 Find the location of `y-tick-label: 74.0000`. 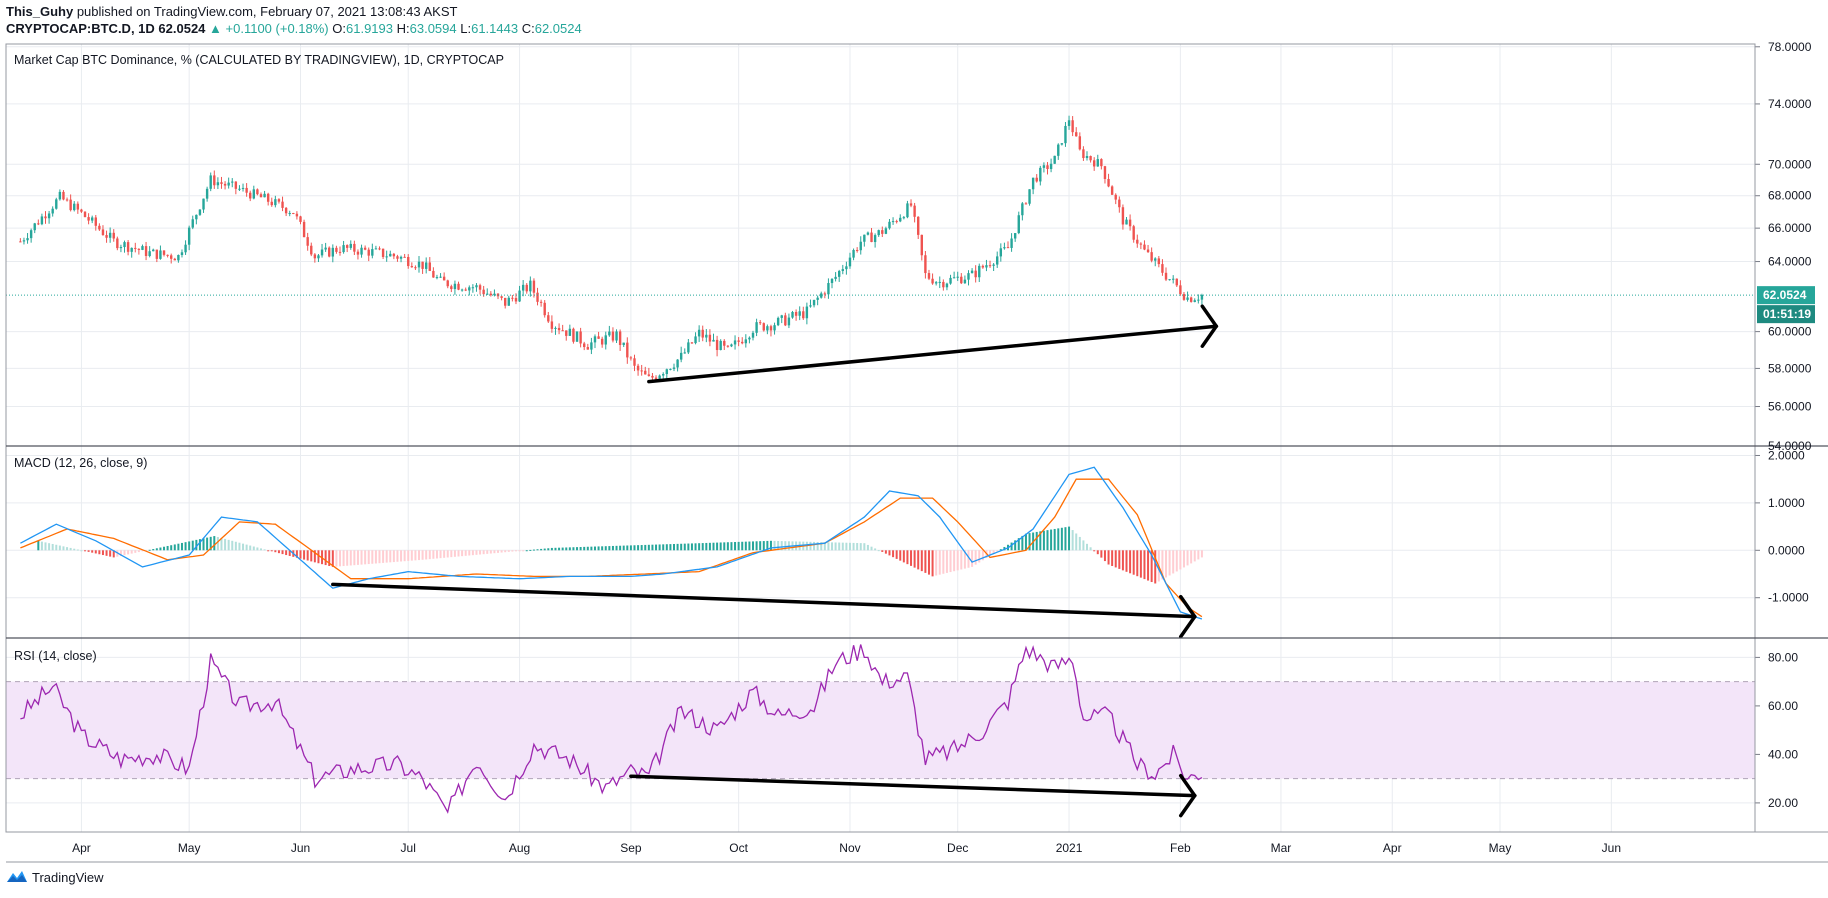

y-tick-label: 74.0000 is located at coordinates (1790, 104).